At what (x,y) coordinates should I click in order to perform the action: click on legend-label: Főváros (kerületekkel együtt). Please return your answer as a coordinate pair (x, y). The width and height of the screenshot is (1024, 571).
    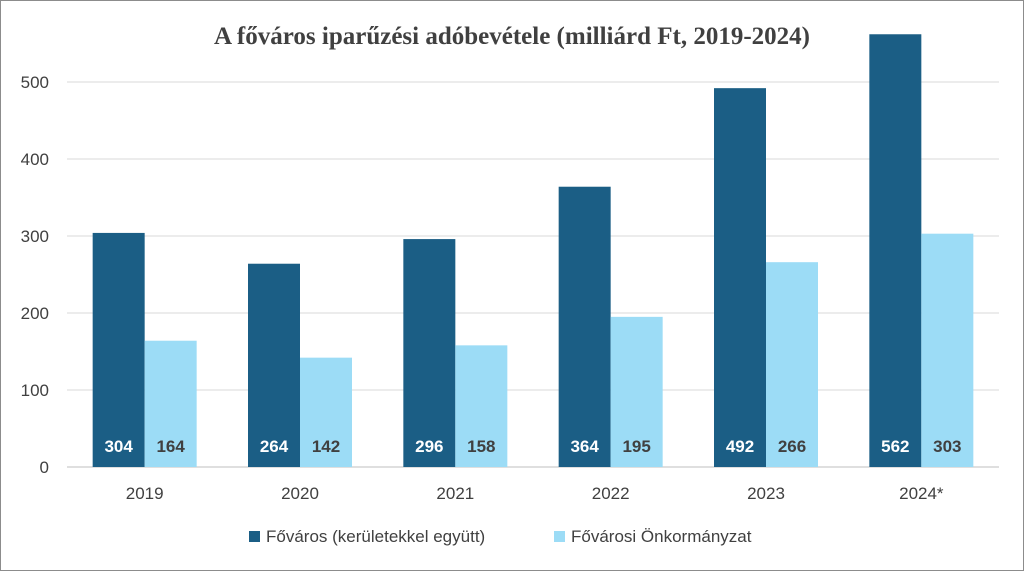
    Looking at the image, I should click on (375, 536).